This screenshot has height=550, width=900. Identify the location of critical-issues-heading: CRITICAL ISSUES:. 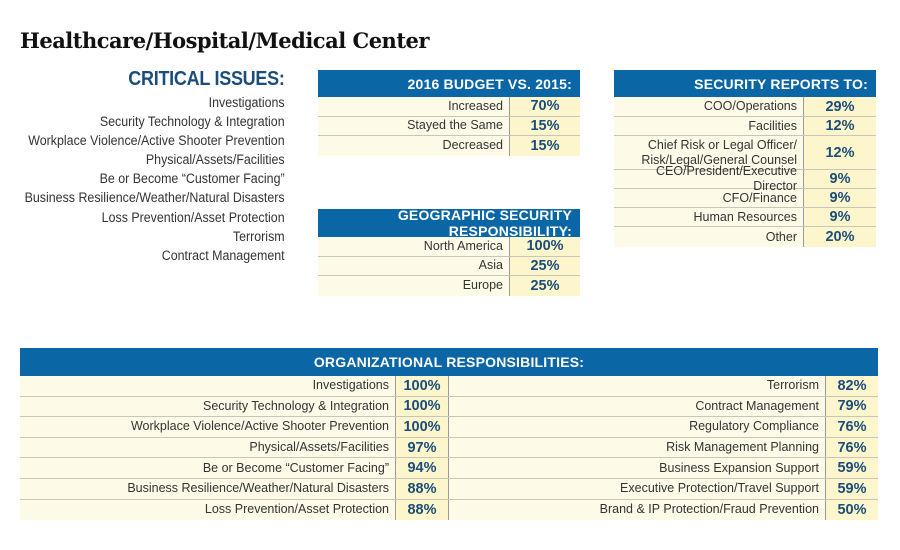
(207, 79).